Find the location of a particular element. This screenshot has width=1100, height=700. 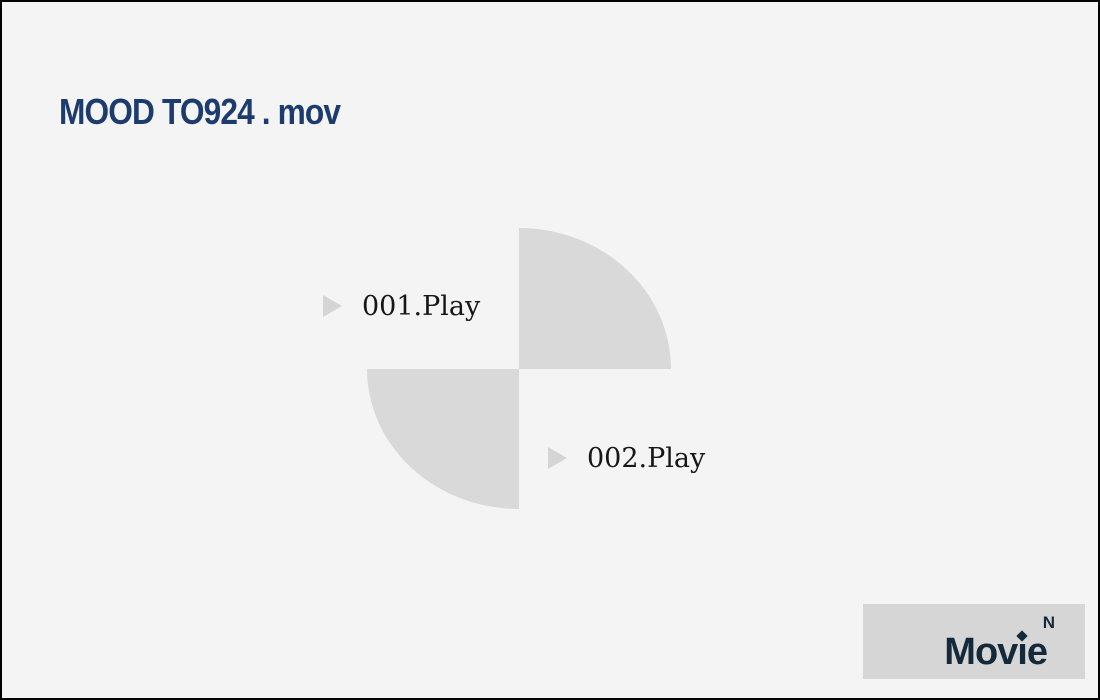

wordmark-i-letter: ı is located at coordinates (1022, 652).